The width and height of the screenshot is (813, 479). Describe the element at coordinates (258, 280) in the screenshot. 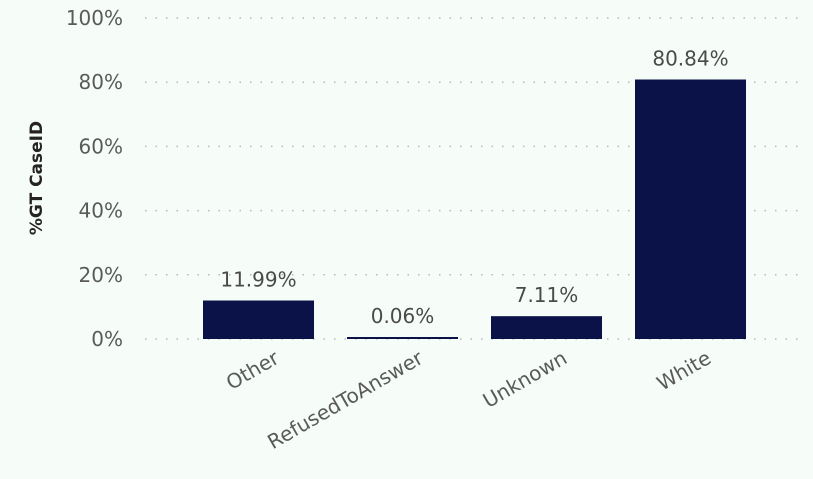

I see `data-label: 11.99%` at that location.